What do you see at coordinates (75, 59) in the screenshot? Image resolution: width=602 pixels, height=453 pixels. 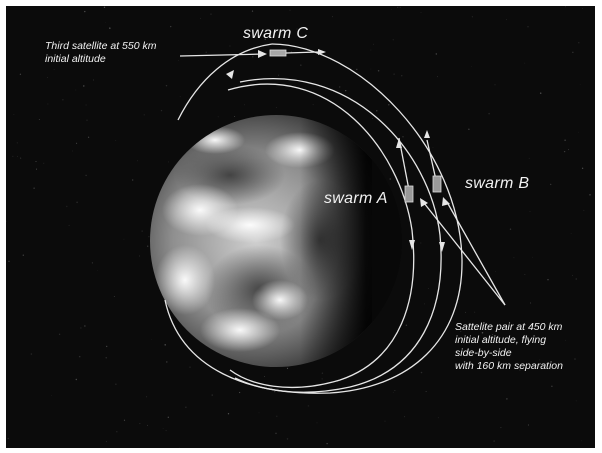 I see `label-third-satellite-line2: initial altitude` at bounding box center [75, 59].